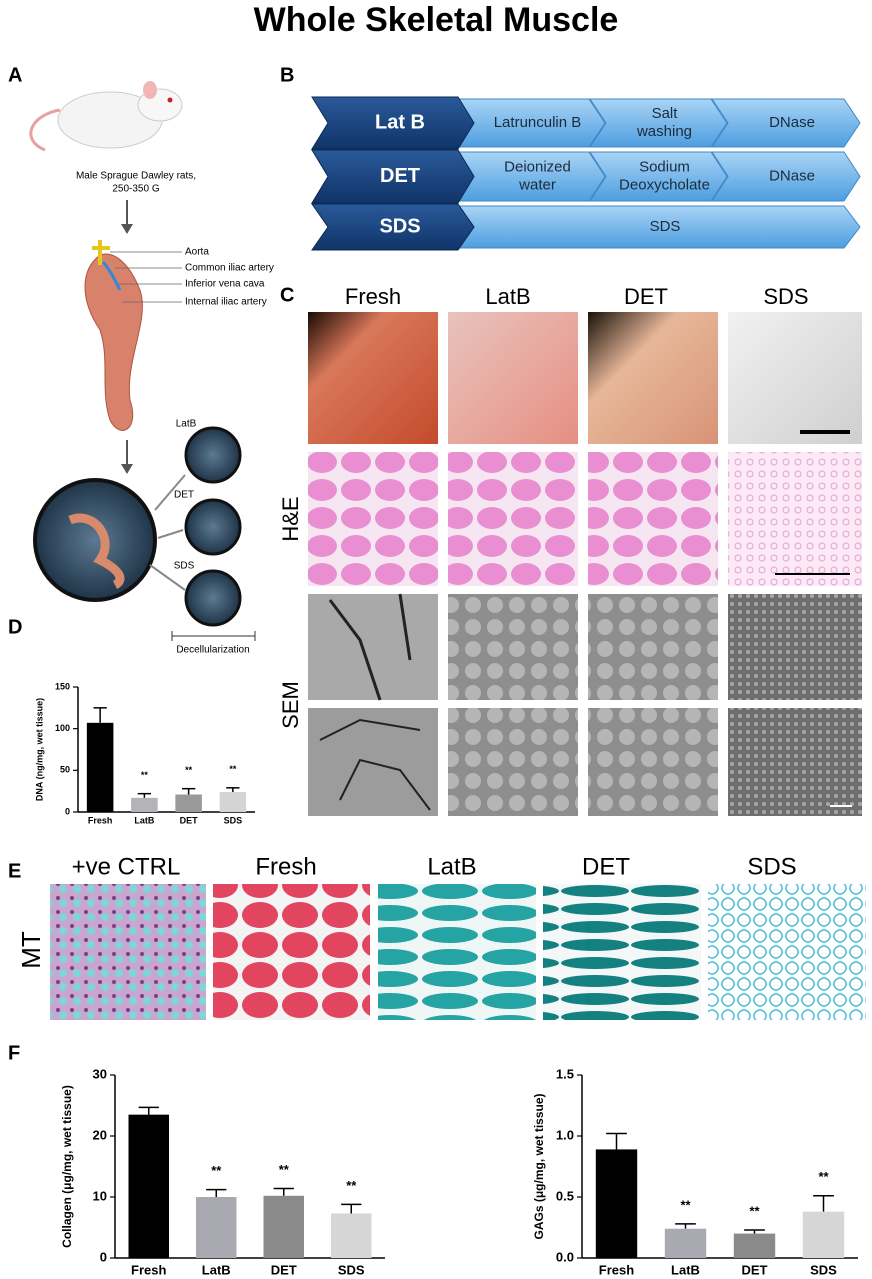 The width and height of the screenshot is (872, 1279). Describe the element at coordinates (664, 184) in the screenshot. I see `step-label: Deoxycholate` at that location.